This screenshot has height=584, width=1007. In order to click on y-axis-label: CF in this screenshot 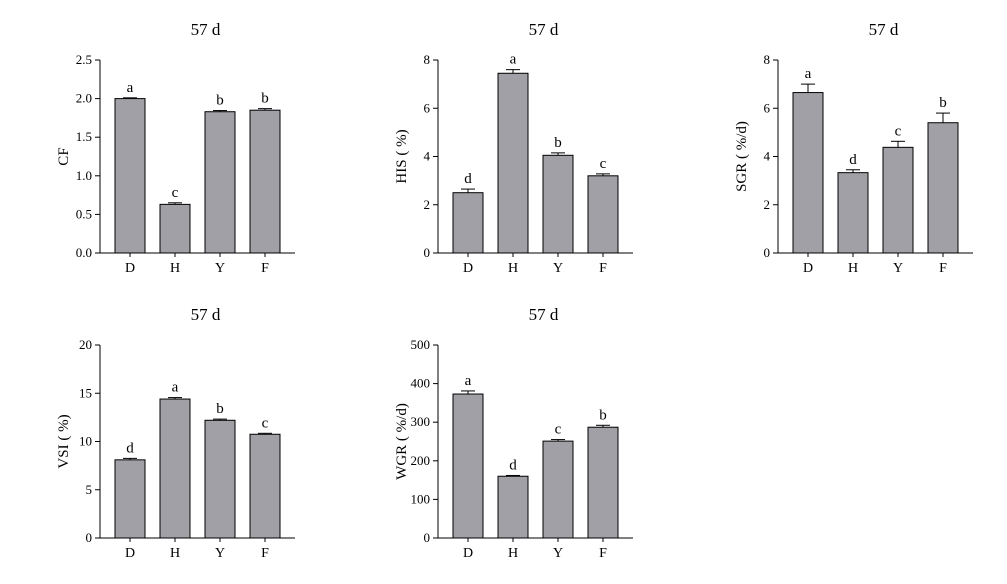, I will do `click(64, 156)`.